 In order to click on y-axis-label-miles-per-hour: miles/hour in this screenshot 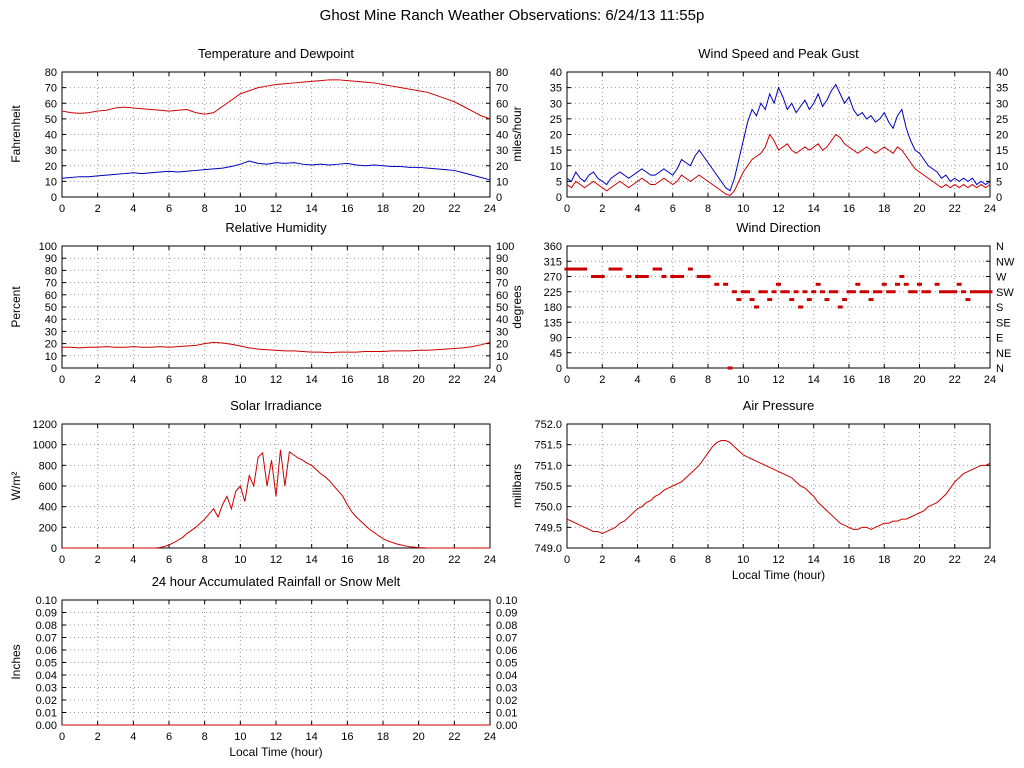, I will do `click(517, 134)`.